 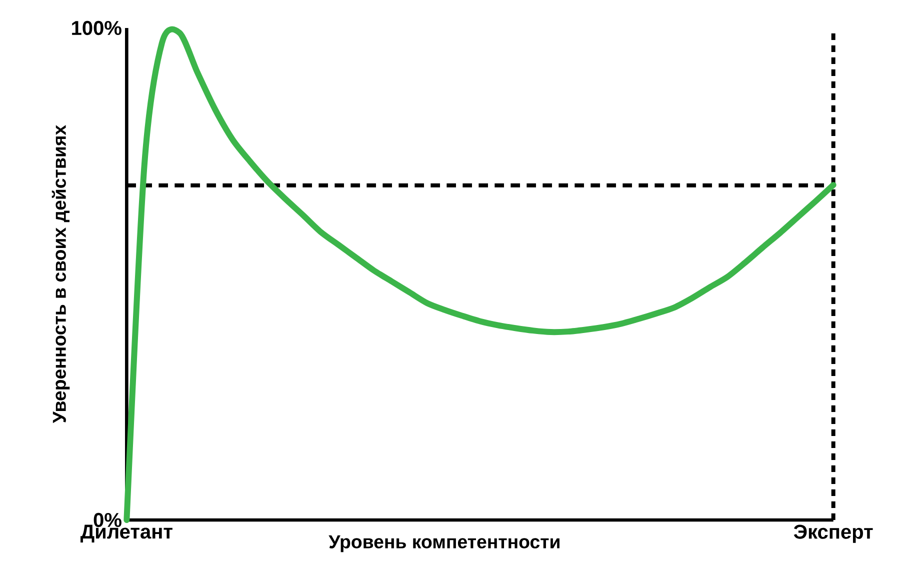 What do you see at coordinates (444, 543) in the screenshot?
I see `x-axis-title: Уровень компетентности` at bounding box center [444, 543].